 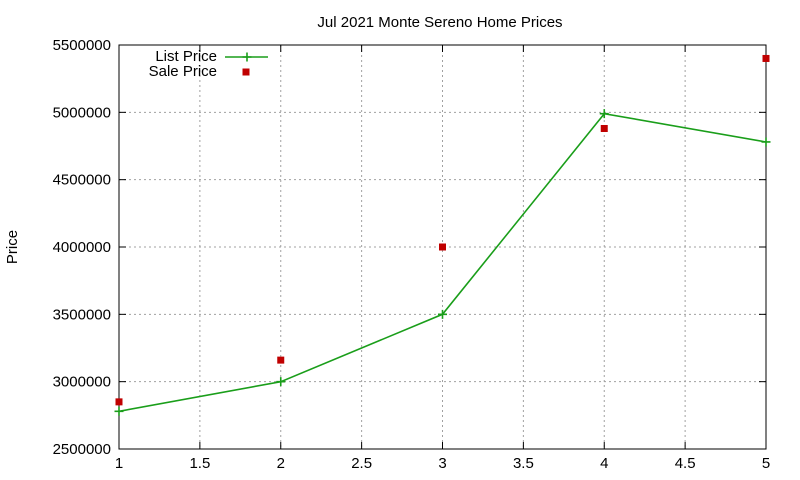 What do you see at coordinates (183, 71) in the screenshot?
I see `legend-label-sale-price: Sale Price` at bounding box center [183, 71].